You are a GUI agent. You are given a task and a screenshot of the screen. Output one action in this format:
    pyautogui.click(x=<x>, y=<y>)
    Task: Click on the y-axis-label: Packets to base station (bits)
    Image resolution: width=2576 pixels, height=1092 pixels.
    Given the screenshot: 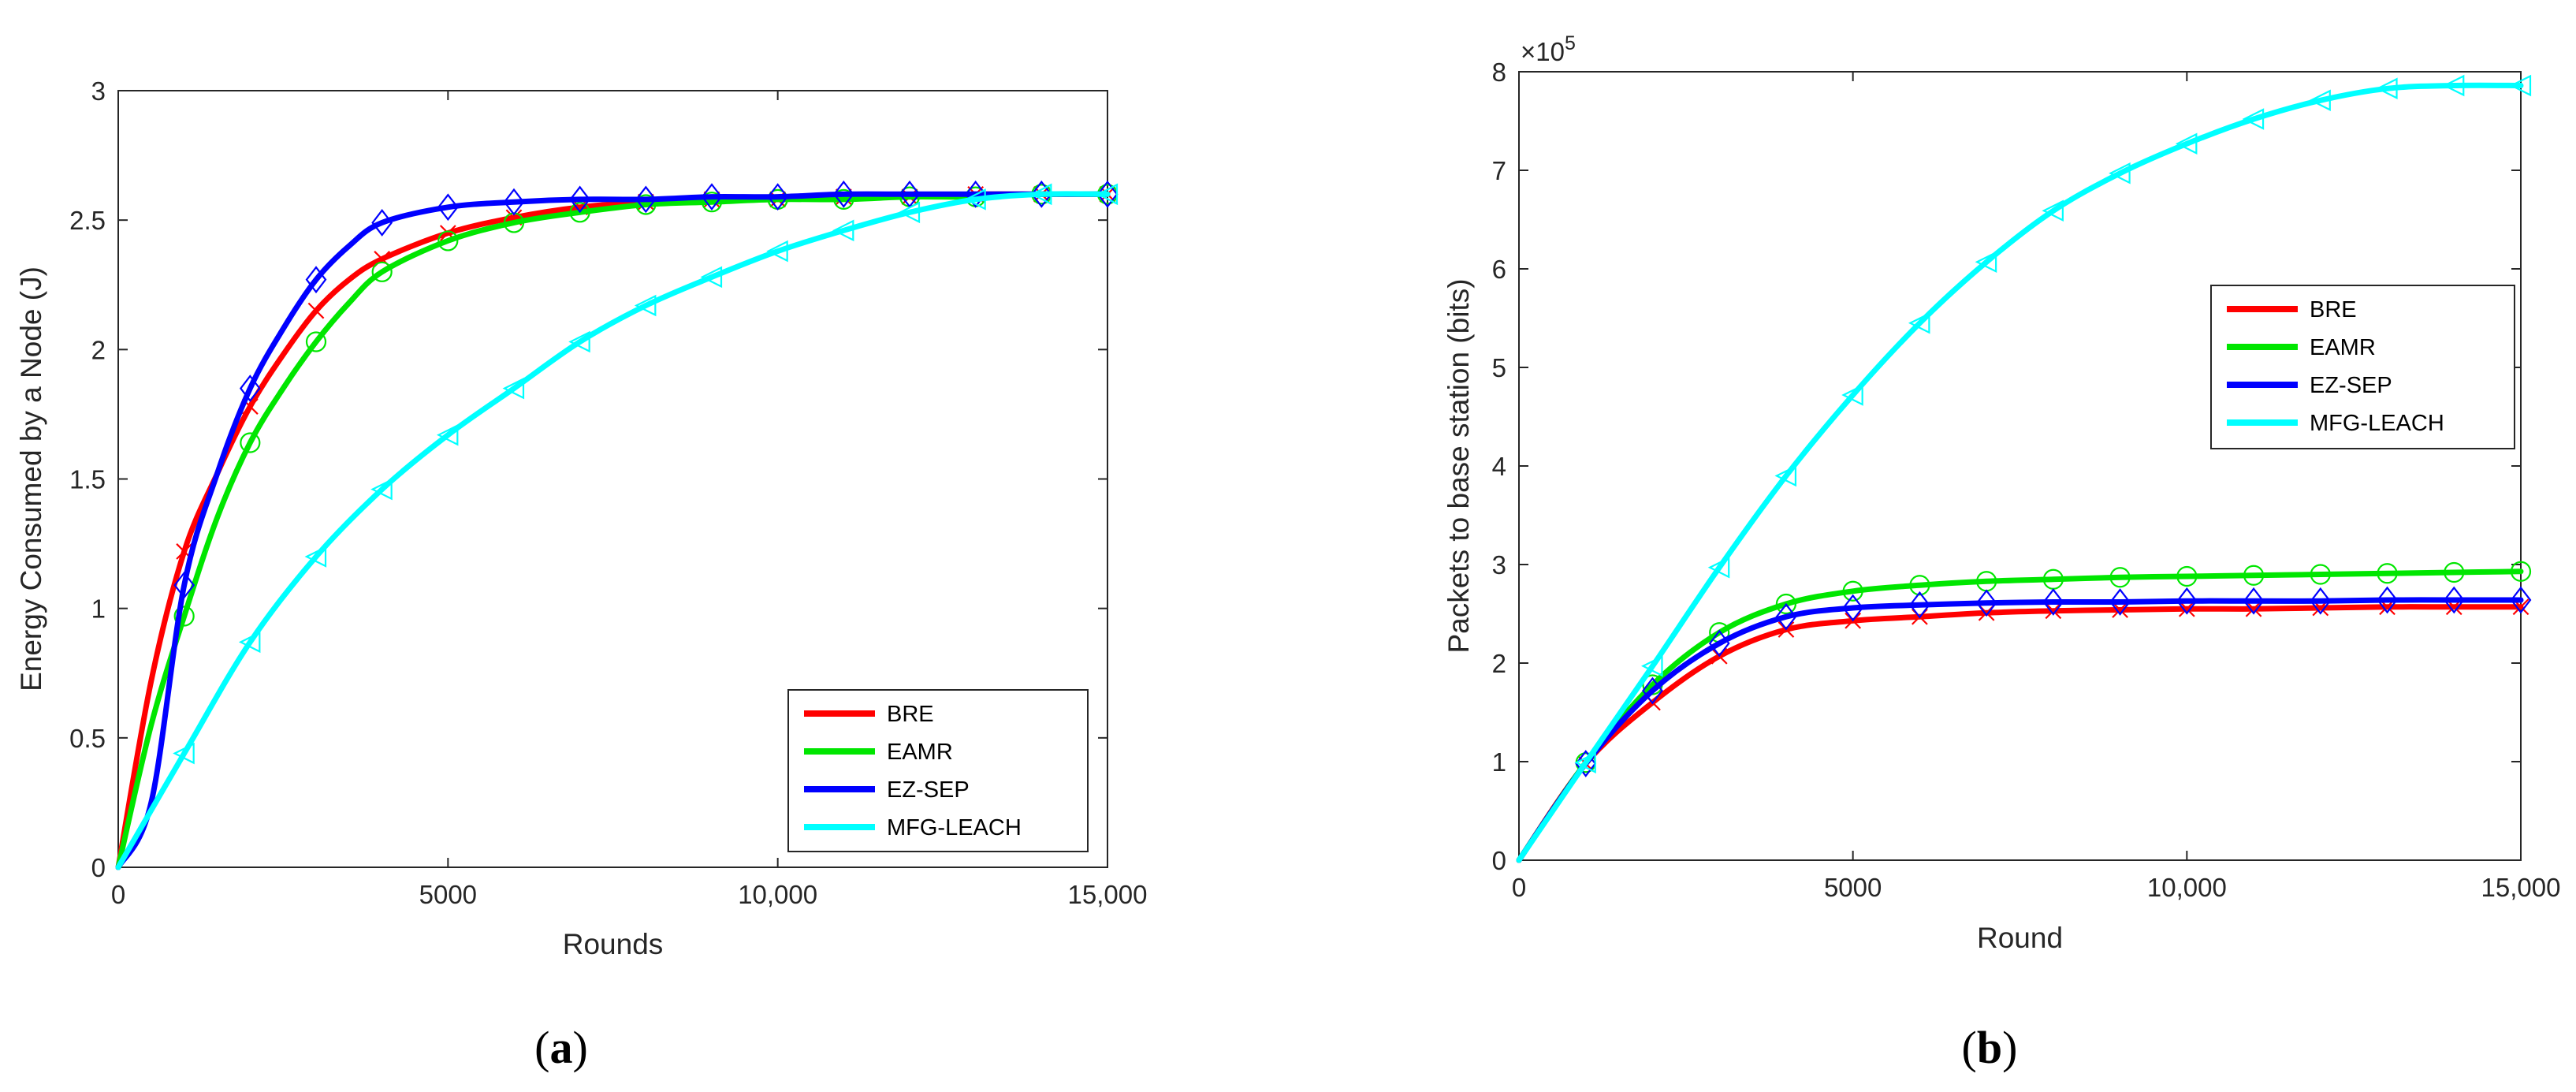 What is the action you would take?
    pyautogui.click(x=1458, y=465)
    